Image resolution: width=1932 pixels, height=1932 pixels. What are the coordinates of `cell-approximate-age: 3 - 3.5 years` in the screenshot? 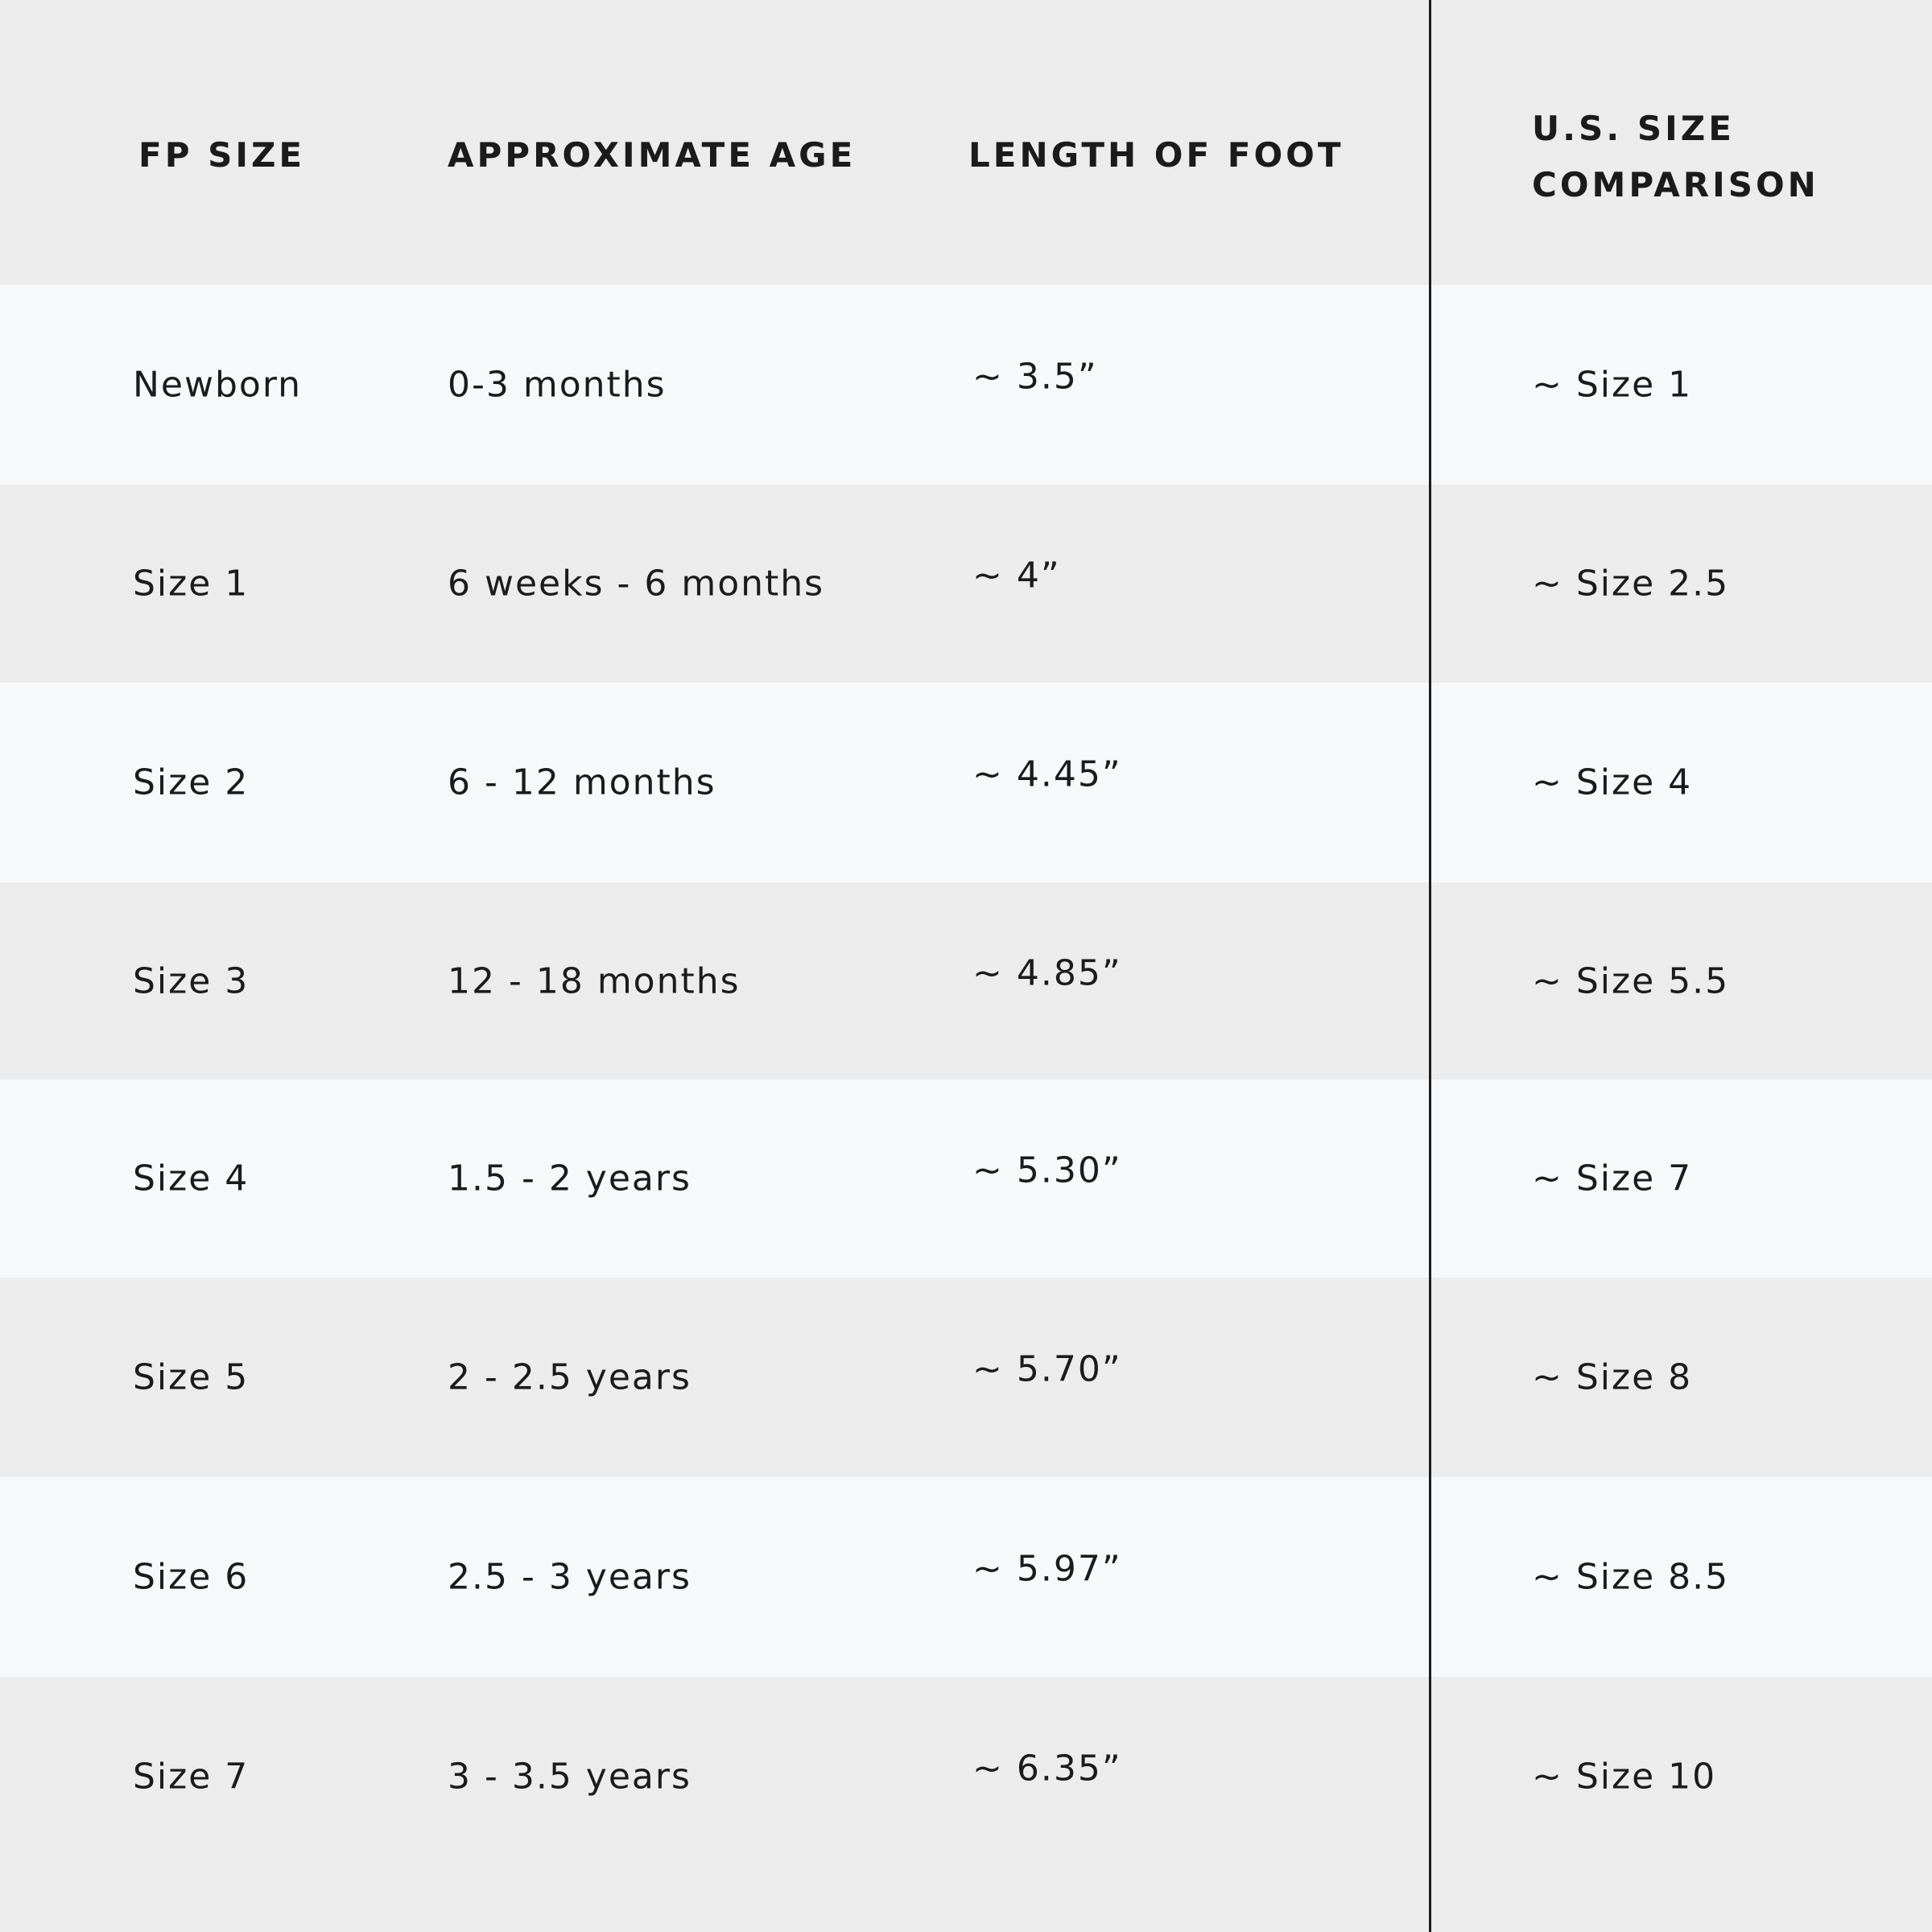 It's located at (569, 1776).